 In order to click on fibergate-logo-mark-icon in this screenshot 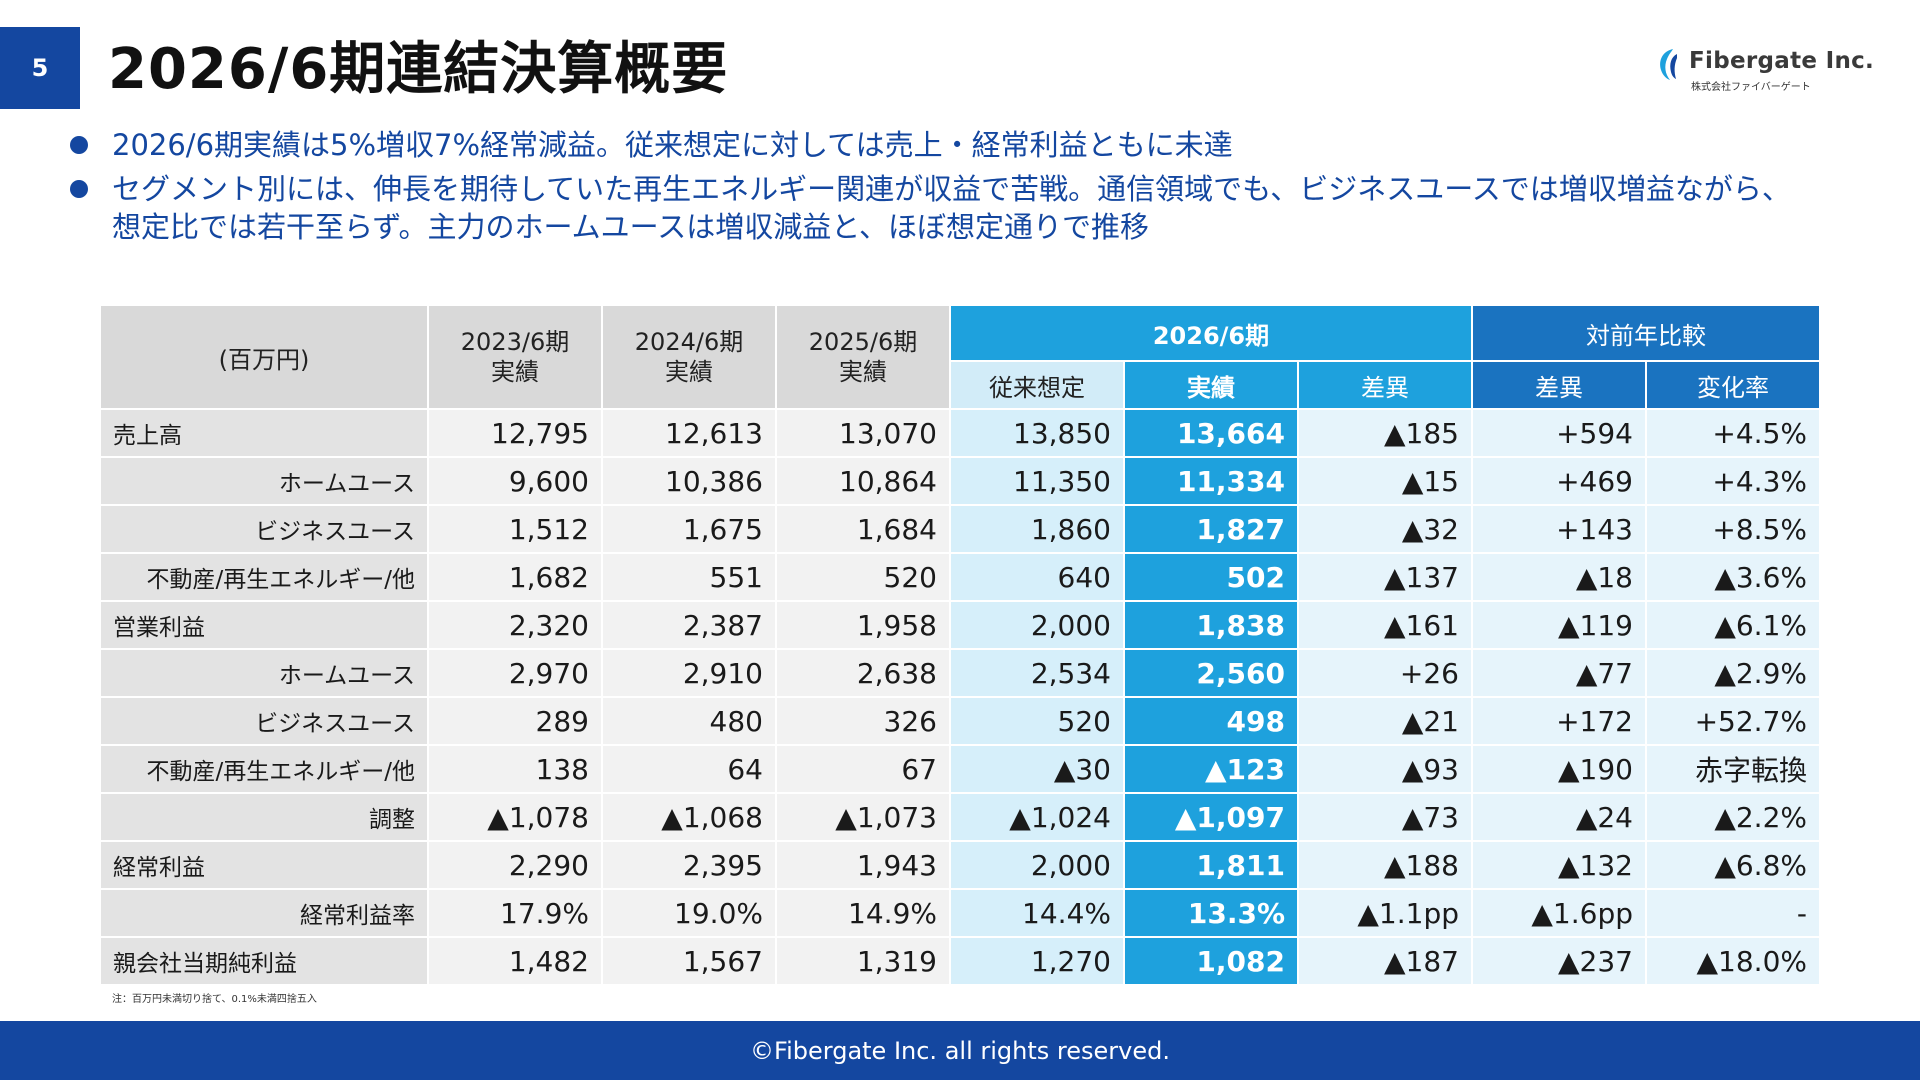, I will do `click(1668, 64)`.